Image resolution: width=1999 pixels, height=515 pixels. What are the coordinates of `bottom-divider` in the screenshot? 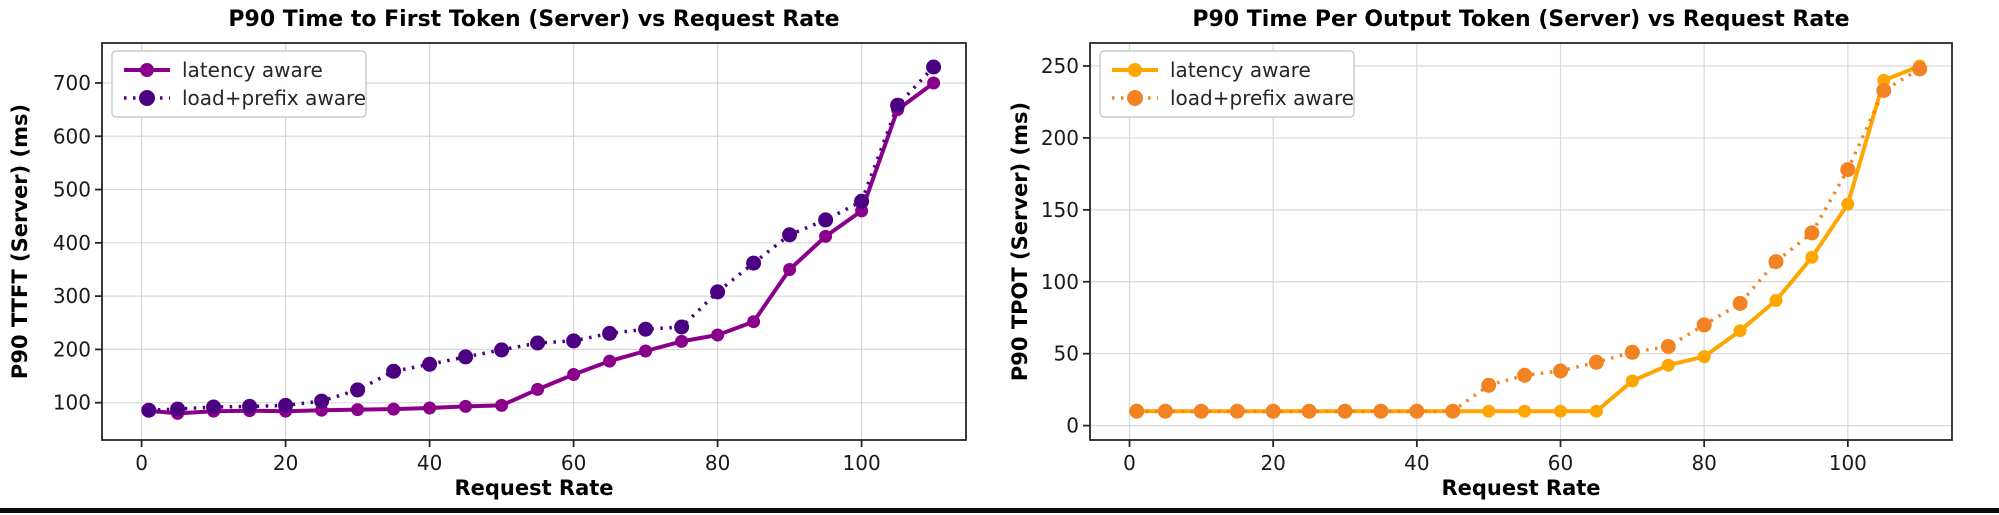 It's located at (999, 510).